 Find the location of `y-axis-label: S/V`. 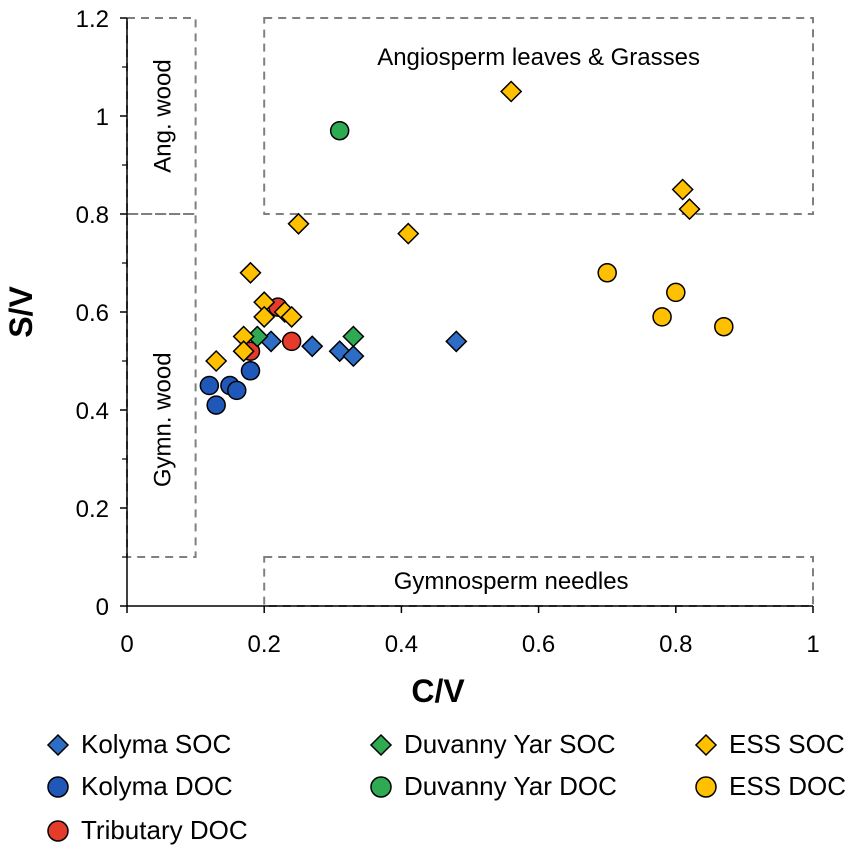

y-axis-label: S/V is located at coordinates (21, 312).